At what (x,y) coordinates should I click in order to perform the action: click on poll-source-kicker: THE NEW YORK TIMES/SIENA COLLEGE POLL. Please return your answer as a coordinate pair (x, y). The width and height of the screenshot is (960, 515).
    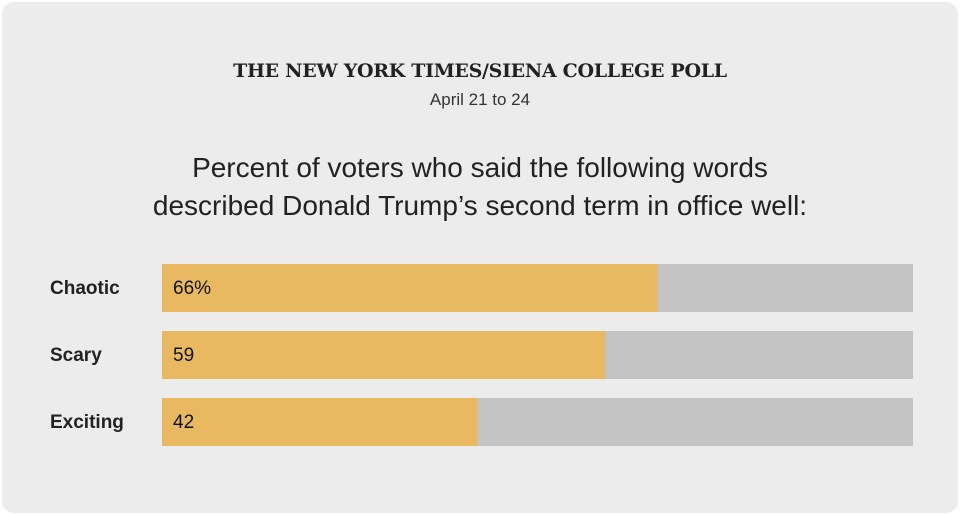
    Looking at the image, I should click on (480, 71).